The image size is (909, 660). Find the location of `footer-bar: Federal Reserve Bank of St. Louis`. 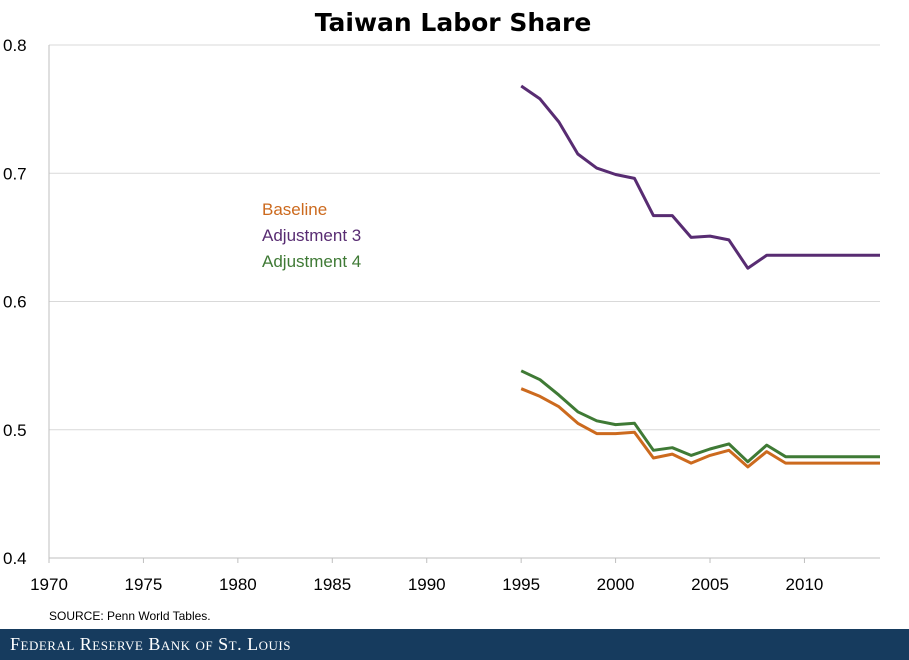

footer-bar: Federal Reserve Bank of St. Louis is located at coordinates (454, 644).